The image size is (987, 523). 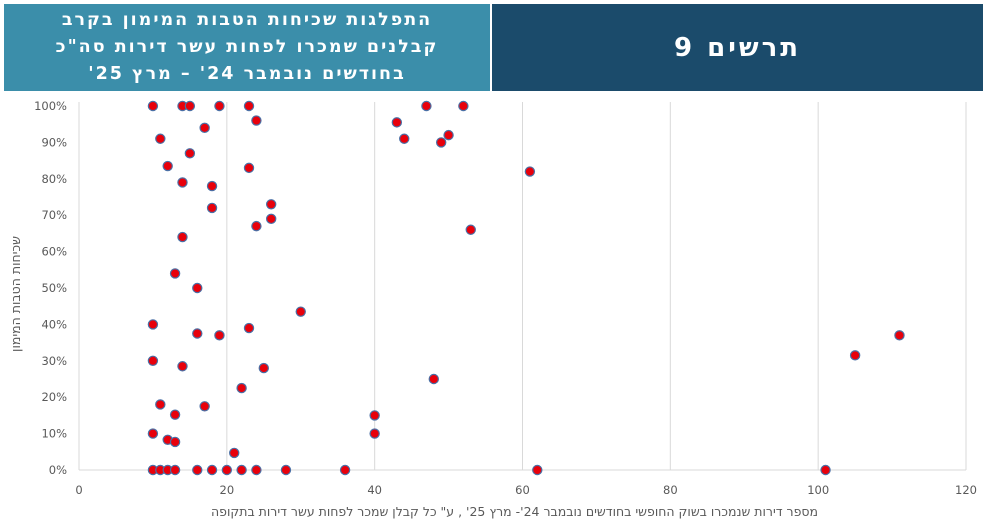 What do you see at coordinates (818, 490) in the screenshot?
I see `x-tick-label: 100` at bounding box center [818, 490].